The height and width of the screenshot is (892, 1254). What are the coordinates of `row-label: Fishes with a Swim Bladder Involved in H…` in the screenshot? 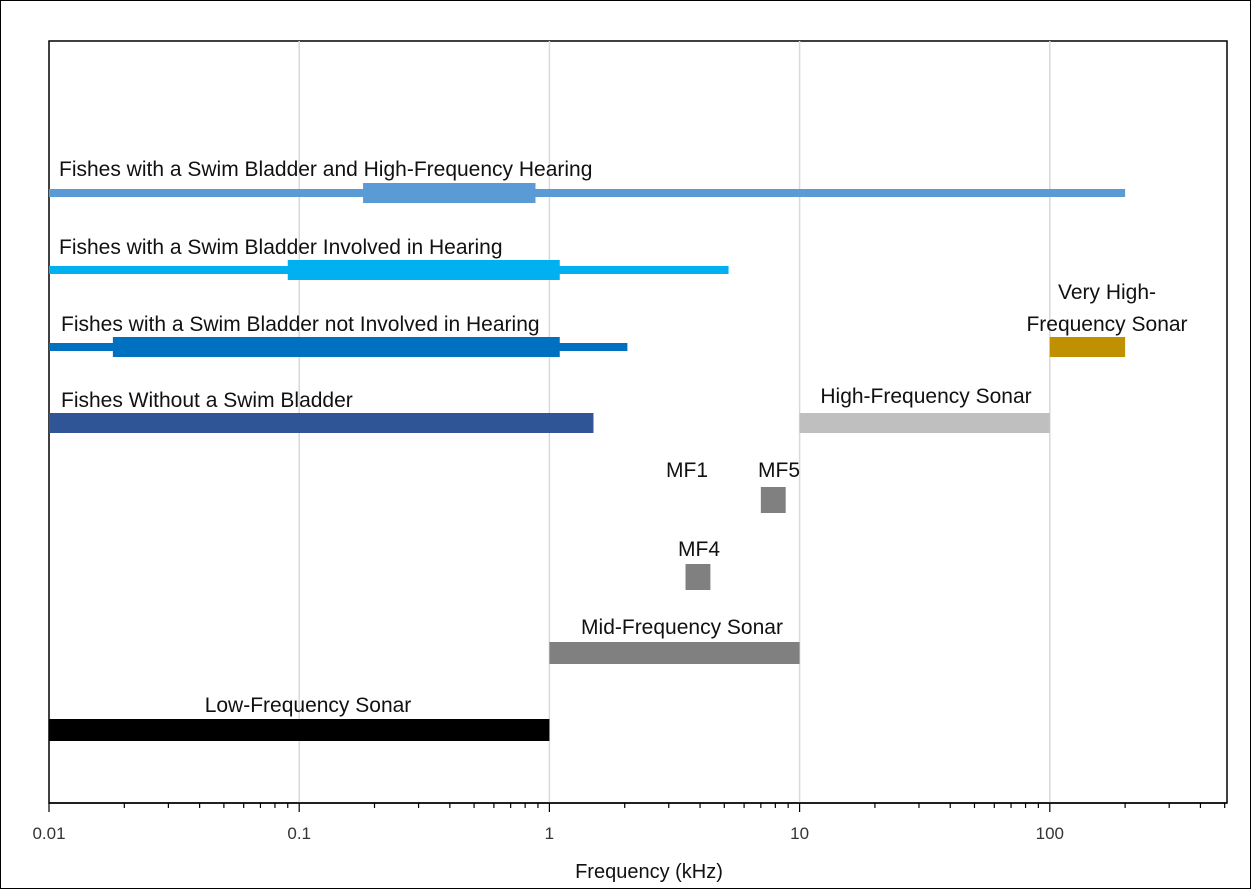 It's located at (281, 247).